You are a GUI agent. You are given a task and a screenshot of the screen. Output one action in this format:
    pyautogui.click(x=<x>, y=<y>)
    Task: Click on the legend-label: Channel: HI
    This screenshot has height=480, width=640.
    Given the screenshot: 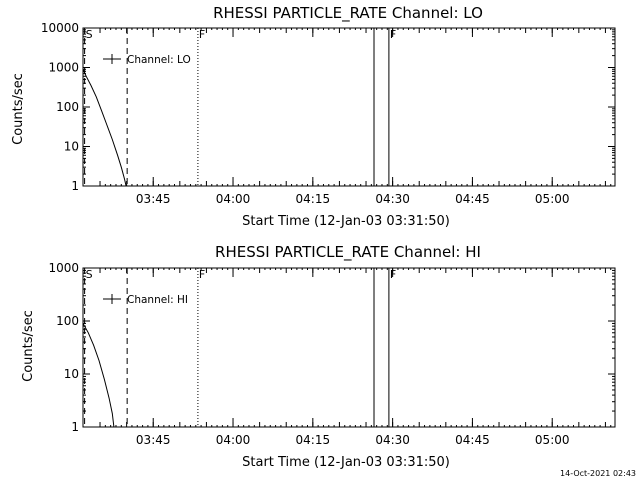 What is the action you would take?
    pyautogui.click(x=157, y=300)
    